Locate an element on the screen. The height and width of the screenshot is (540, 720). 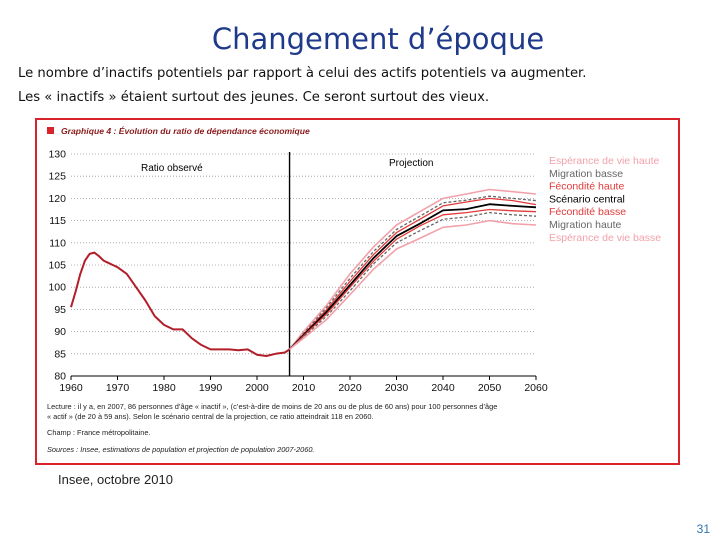
legend-item-scenario-central: Scénario central is located at coordinates (587, 199).